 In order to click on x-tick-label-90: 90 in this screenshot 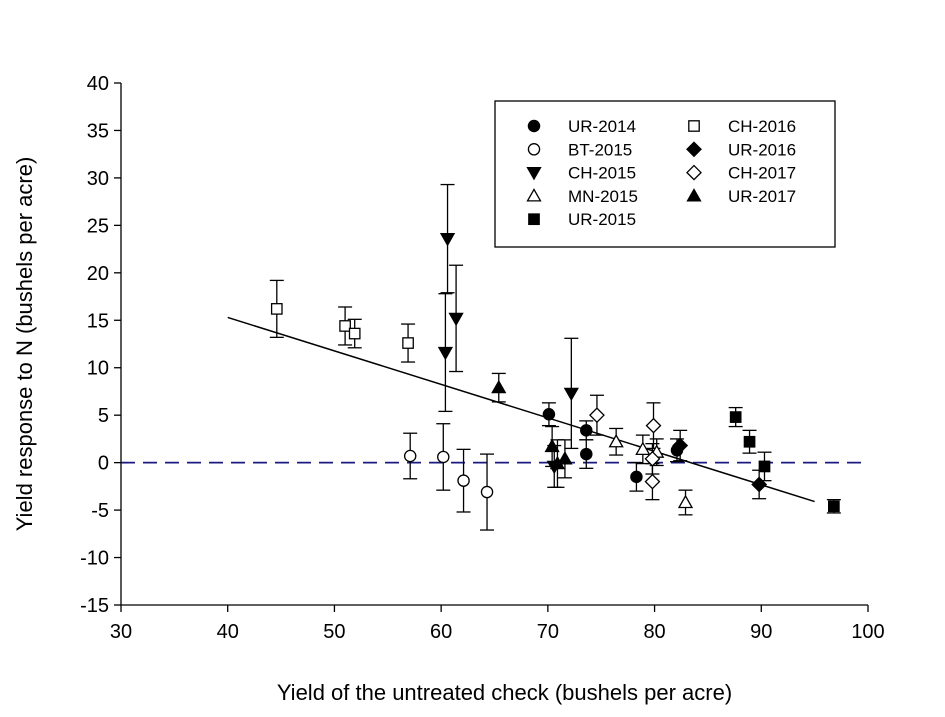, I will do `click(761, 632)`.